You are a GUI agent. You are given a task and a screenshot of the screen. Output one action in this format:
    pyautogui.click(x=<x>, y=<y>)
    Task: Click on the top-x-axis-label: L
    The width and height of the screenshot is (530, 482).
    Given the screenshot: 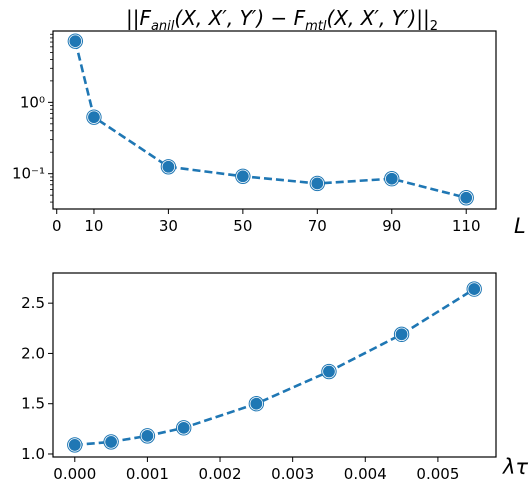 What is the action you would take?
    pyautogui.click(x=520, y=226)
    